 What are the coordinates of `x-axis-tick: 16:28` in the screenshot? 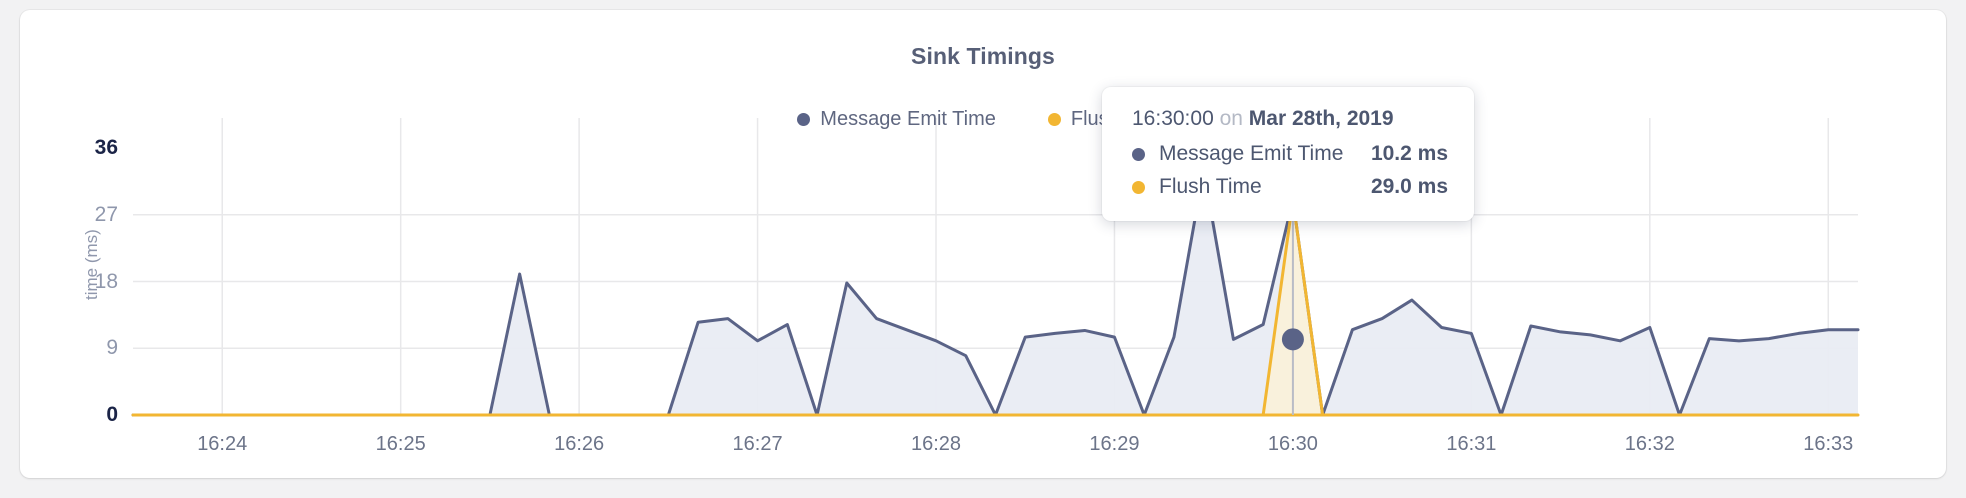 It's located at (936, 444).